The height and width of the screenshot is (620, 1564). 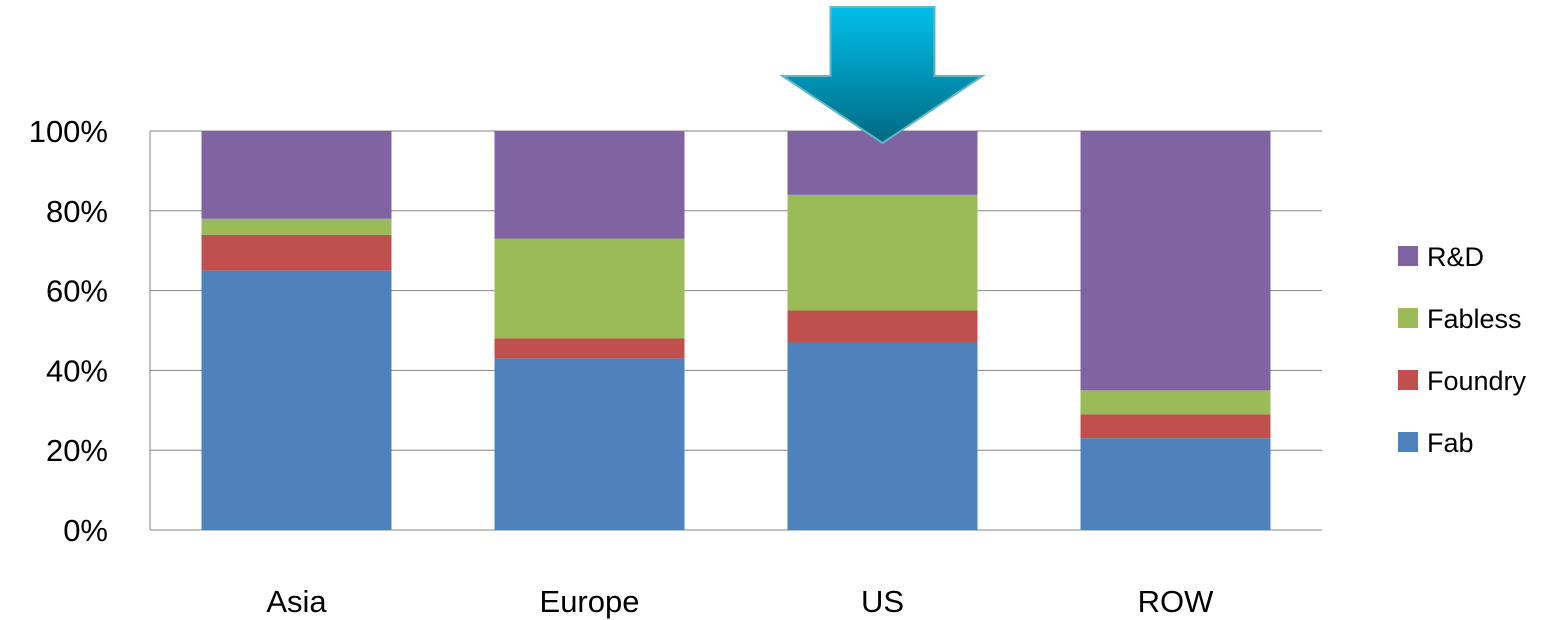 What do you see at coordinates (296, 175) in the screenshot?
I see `bar-segment-r-d-asia` at bounding box center [296, 175].